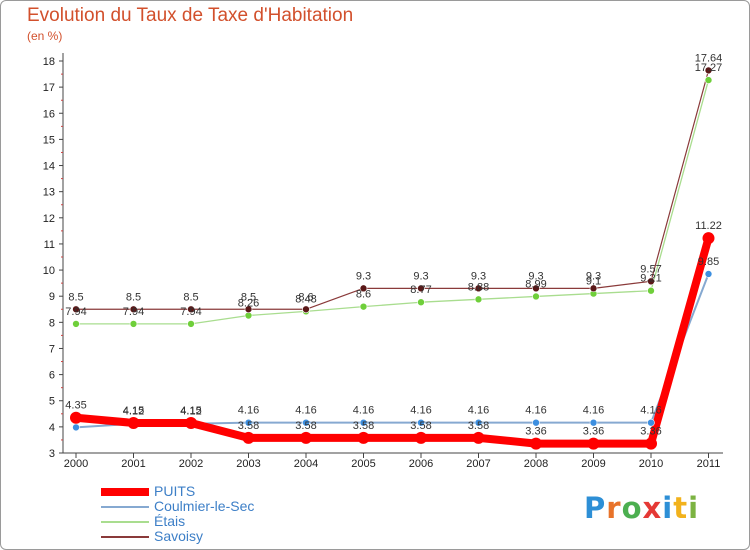  I want to click on y-tick-label: 14, so click(49, 167).